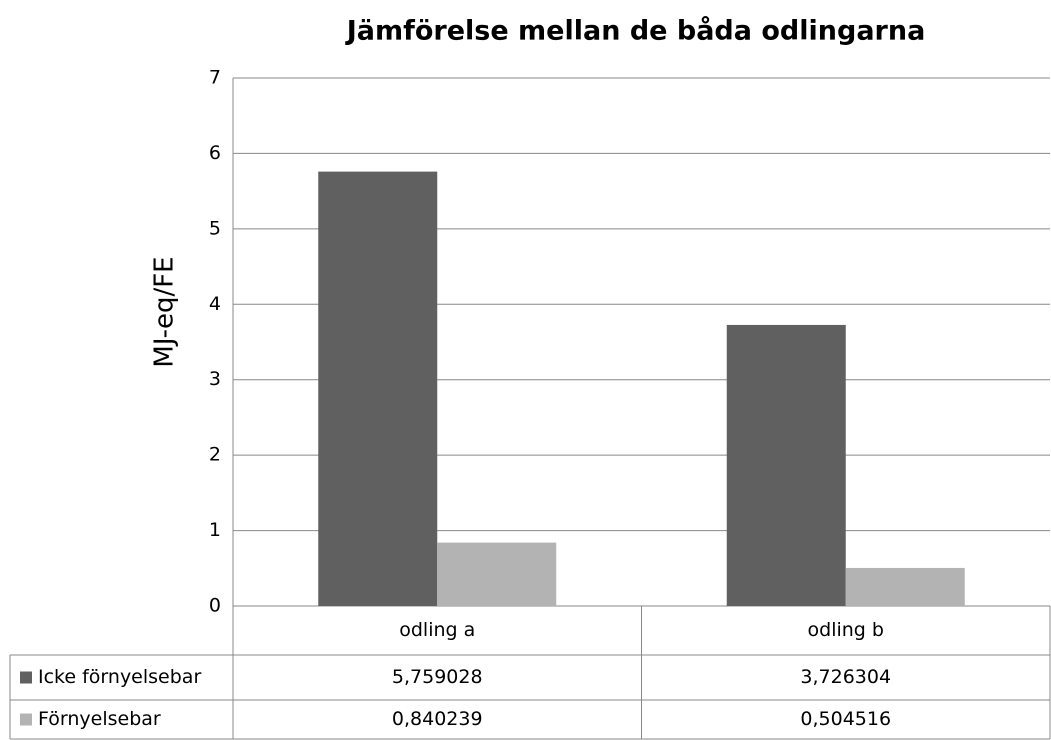 This screenshot has width=1051, height=740. I want to click on y-tick-label: 7, so click(215, 78).